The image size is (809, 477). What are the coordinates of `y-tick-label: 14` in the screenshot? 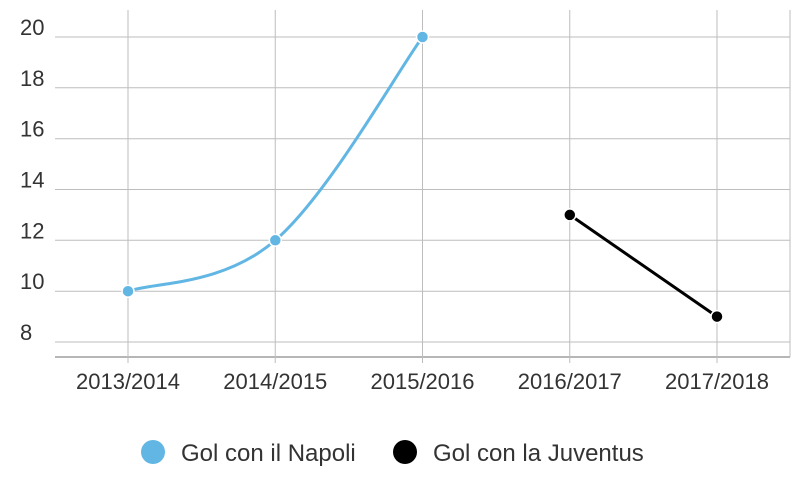 It's located at (32, 180).